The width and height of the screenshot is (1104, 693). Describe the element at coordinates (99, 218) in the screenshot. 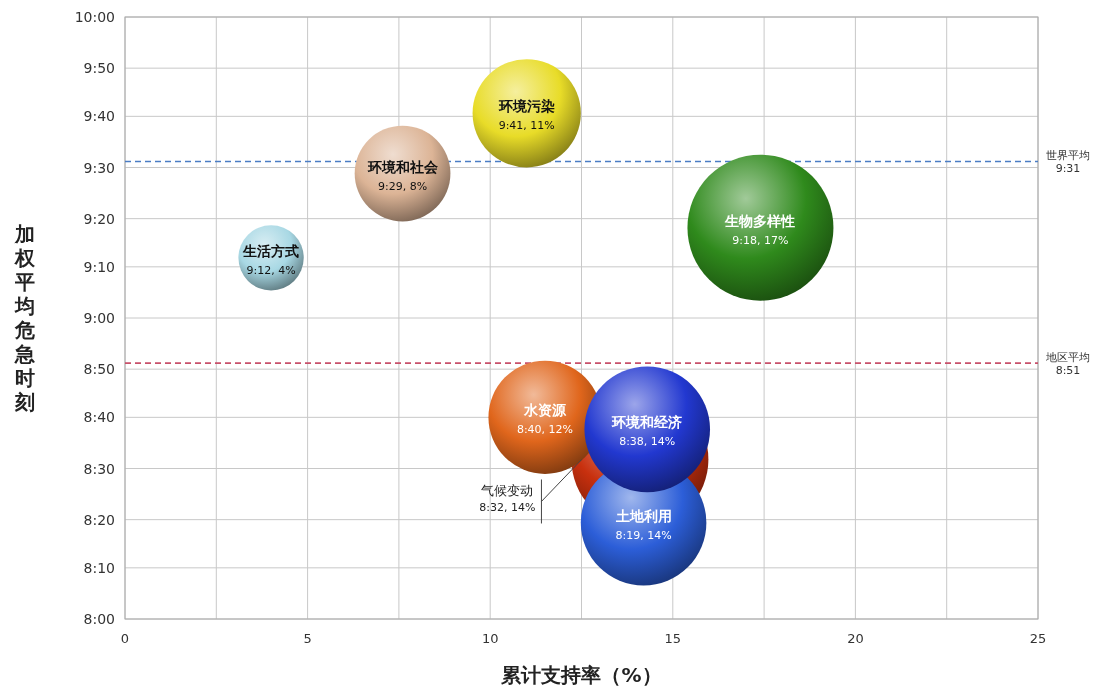

I see `y-tick-label: 9:20` at that location.